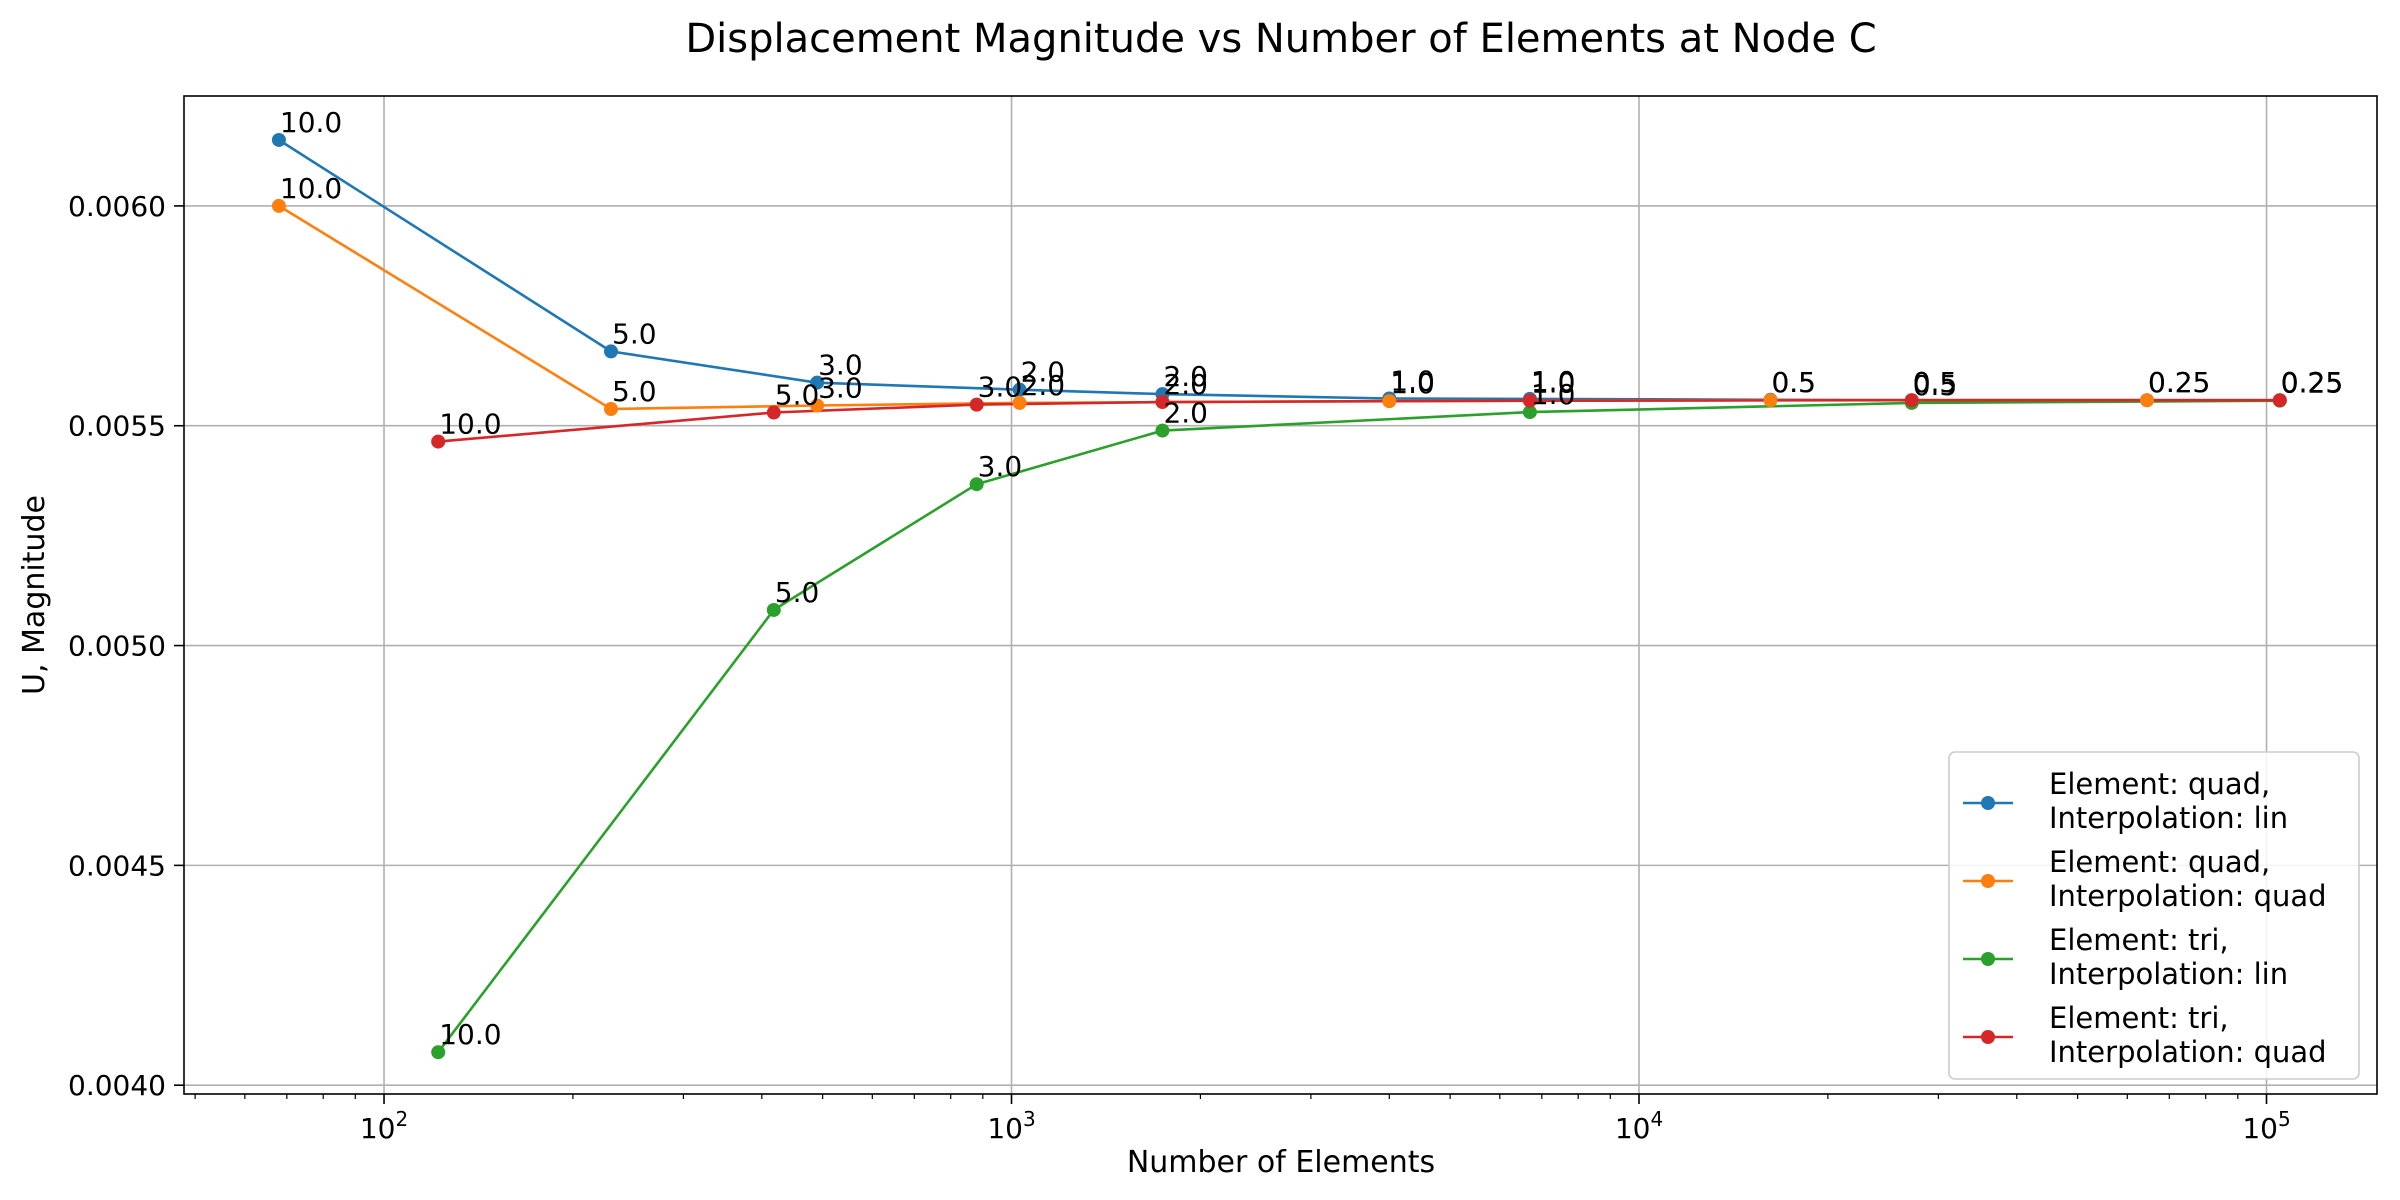  What do you see at coordinates (117, 646) in the screenshot?
I see `y-tick-label: 0.0050` at bounding box center [117, 646].